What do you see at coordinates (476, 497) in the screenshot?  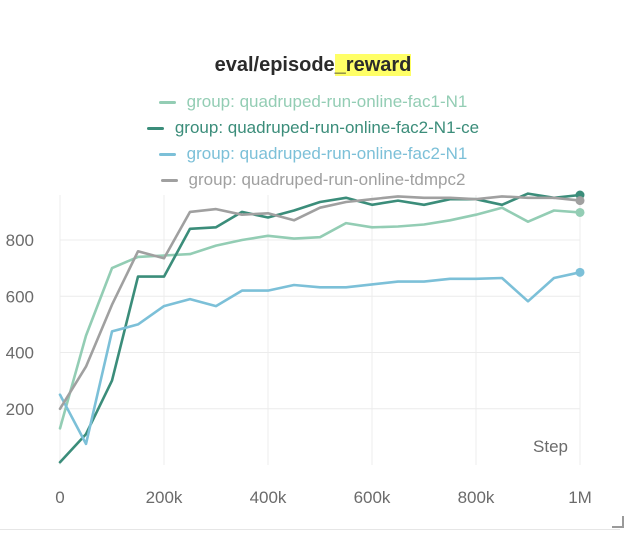 I see `x-tick-label: 800k` at bounding box center [476, 497].